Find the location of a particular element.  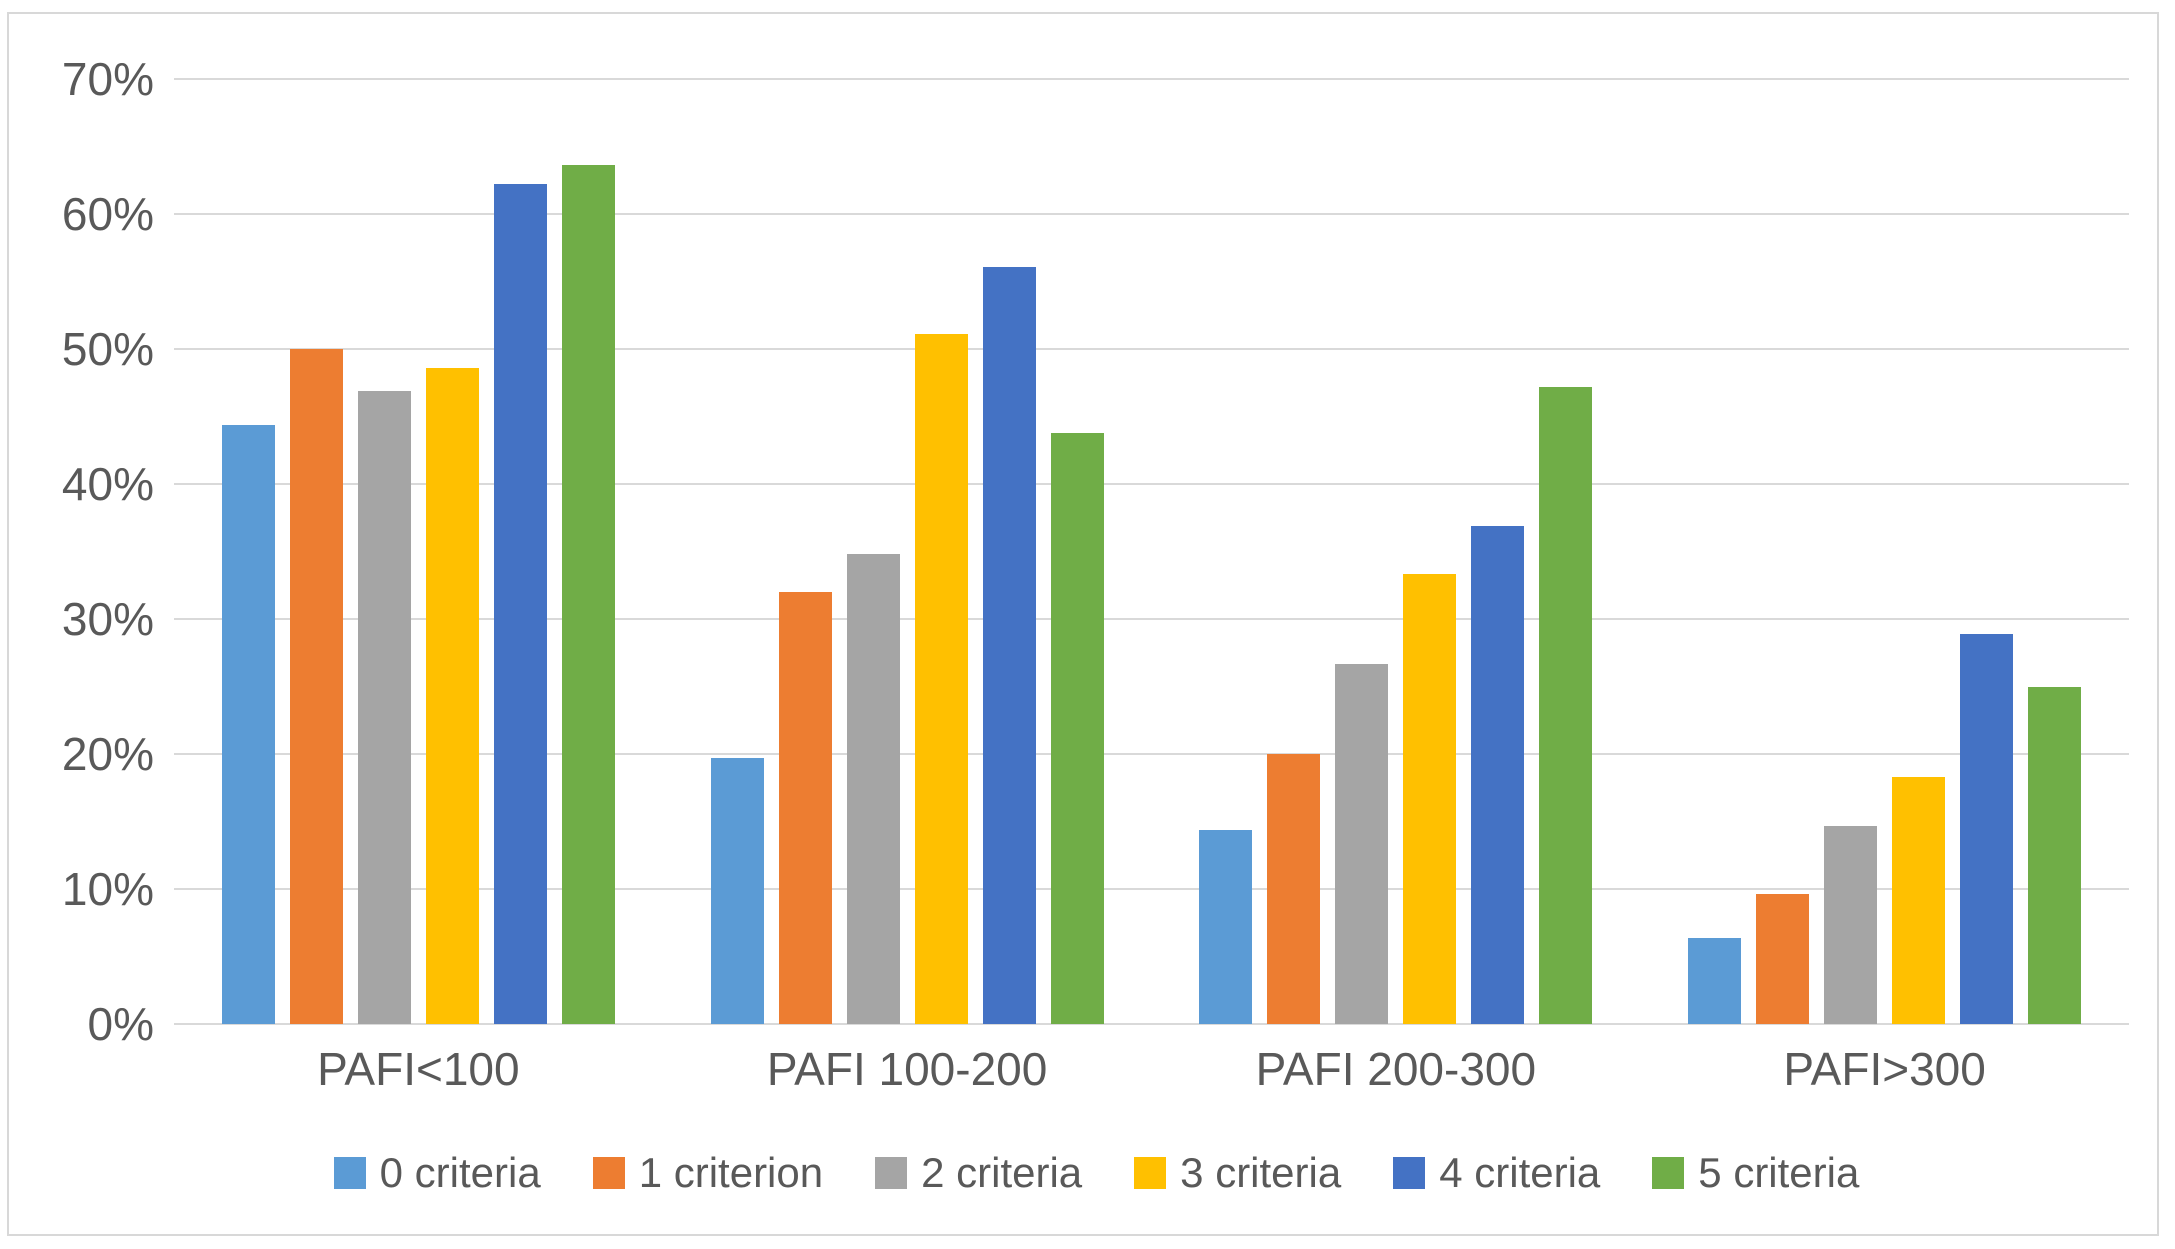

legend-label: 1 criterion is located at coordinates (731, 1172).